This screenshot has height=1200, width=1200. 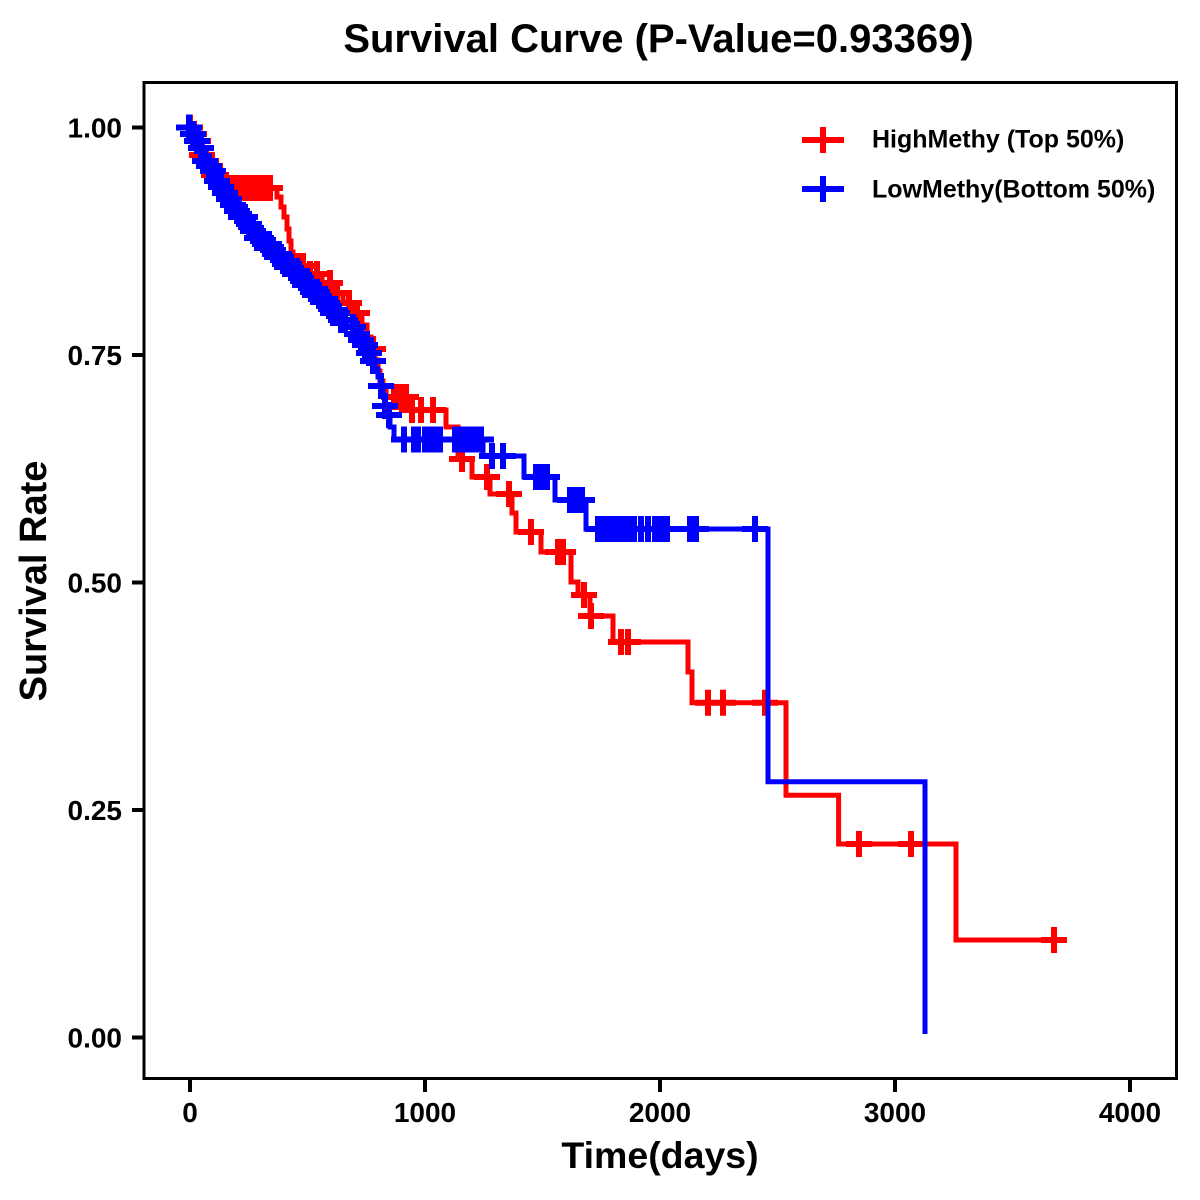 What do you see at coordinates (95, 810) in the screenshot?
I see `svg-text: 0.25` at bounding box center [95, 810].